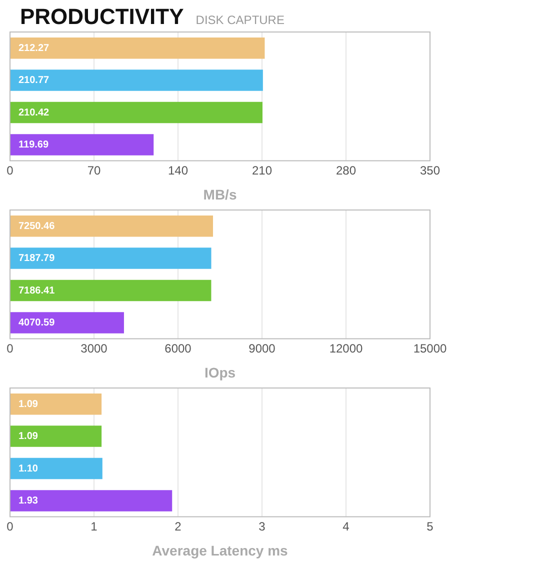 This screenshot has width=560, height=585. What do you see at coordinates (37, 226) in the screenshot?
I see `data-label: 7250.46` at bounding box center [37, 226].